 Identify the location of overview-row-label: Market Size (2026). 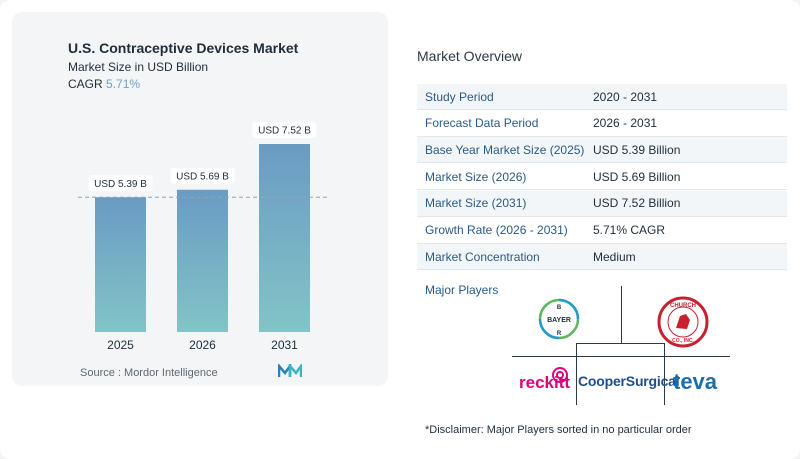
(476, 176).